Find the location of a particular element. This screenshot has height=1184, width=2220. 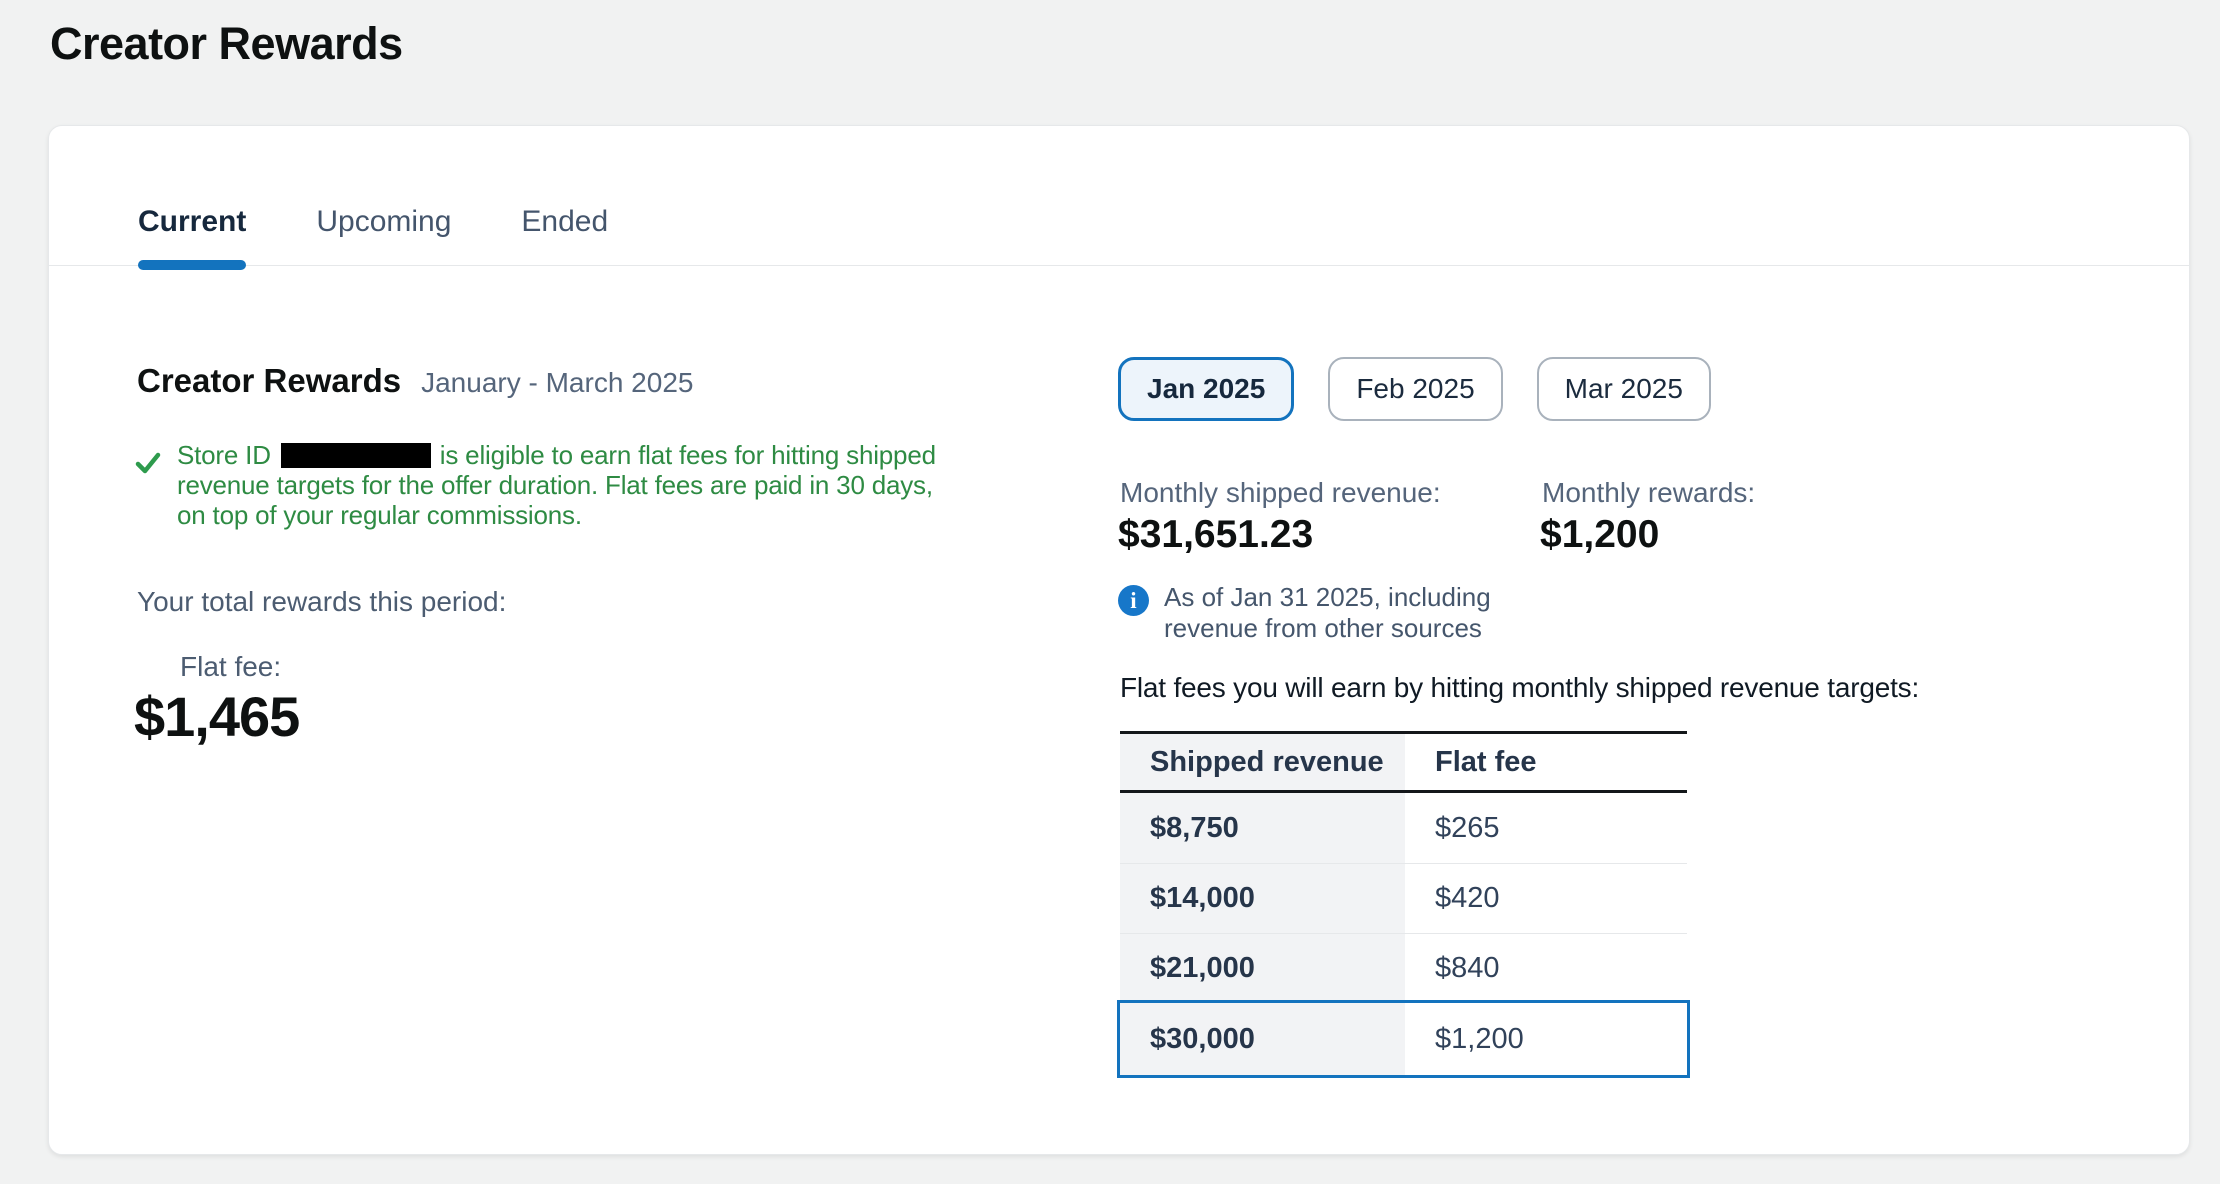

table-row: $21,000 $840 is located at coordinates (1403, 968).